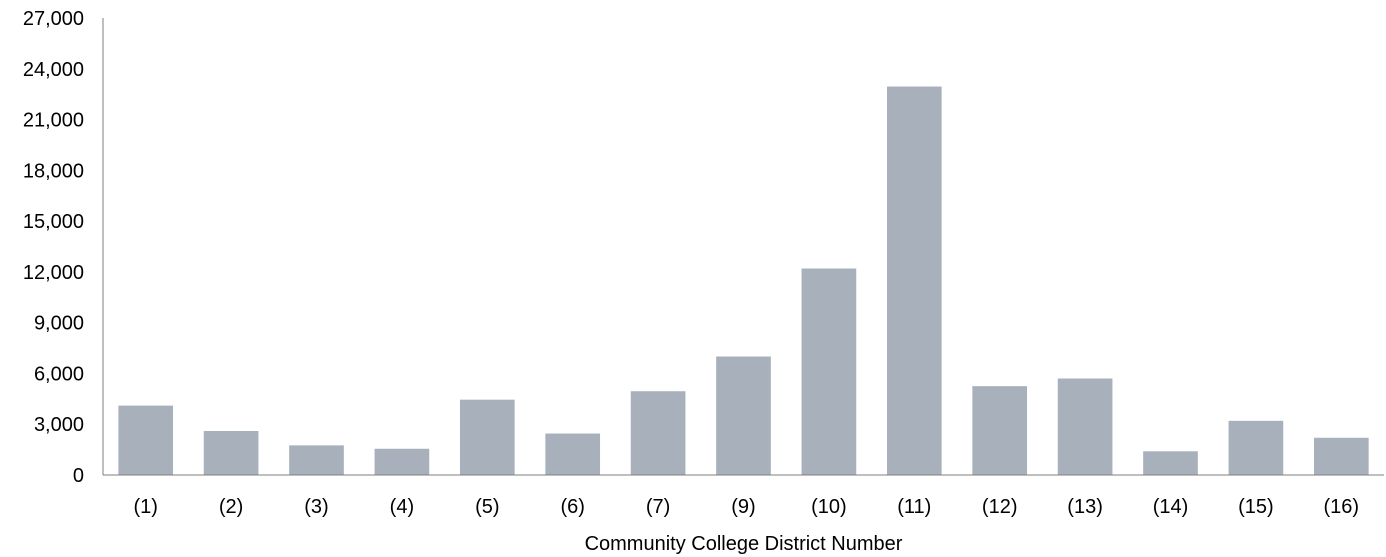 This screenshot has width=1386, height=557. What do you see at coordinates (78, 476) in the screenshot?
I see `y-tick-label: 0` at bounding box center [78, 476].